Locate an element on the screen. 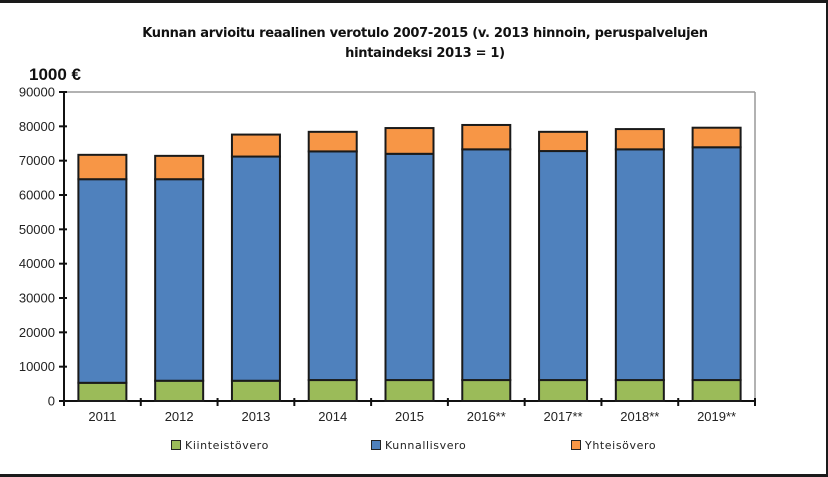  bar-kunnallisvero-2012 is located at coordinates (179, 280).